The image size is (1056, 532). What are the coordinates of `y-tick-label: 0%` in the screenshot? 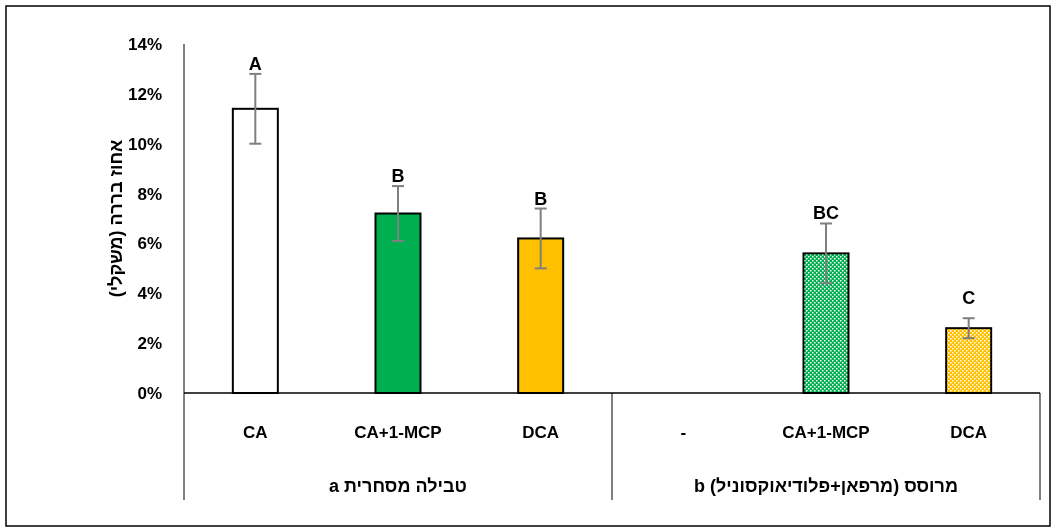 It's located at (149, 393).